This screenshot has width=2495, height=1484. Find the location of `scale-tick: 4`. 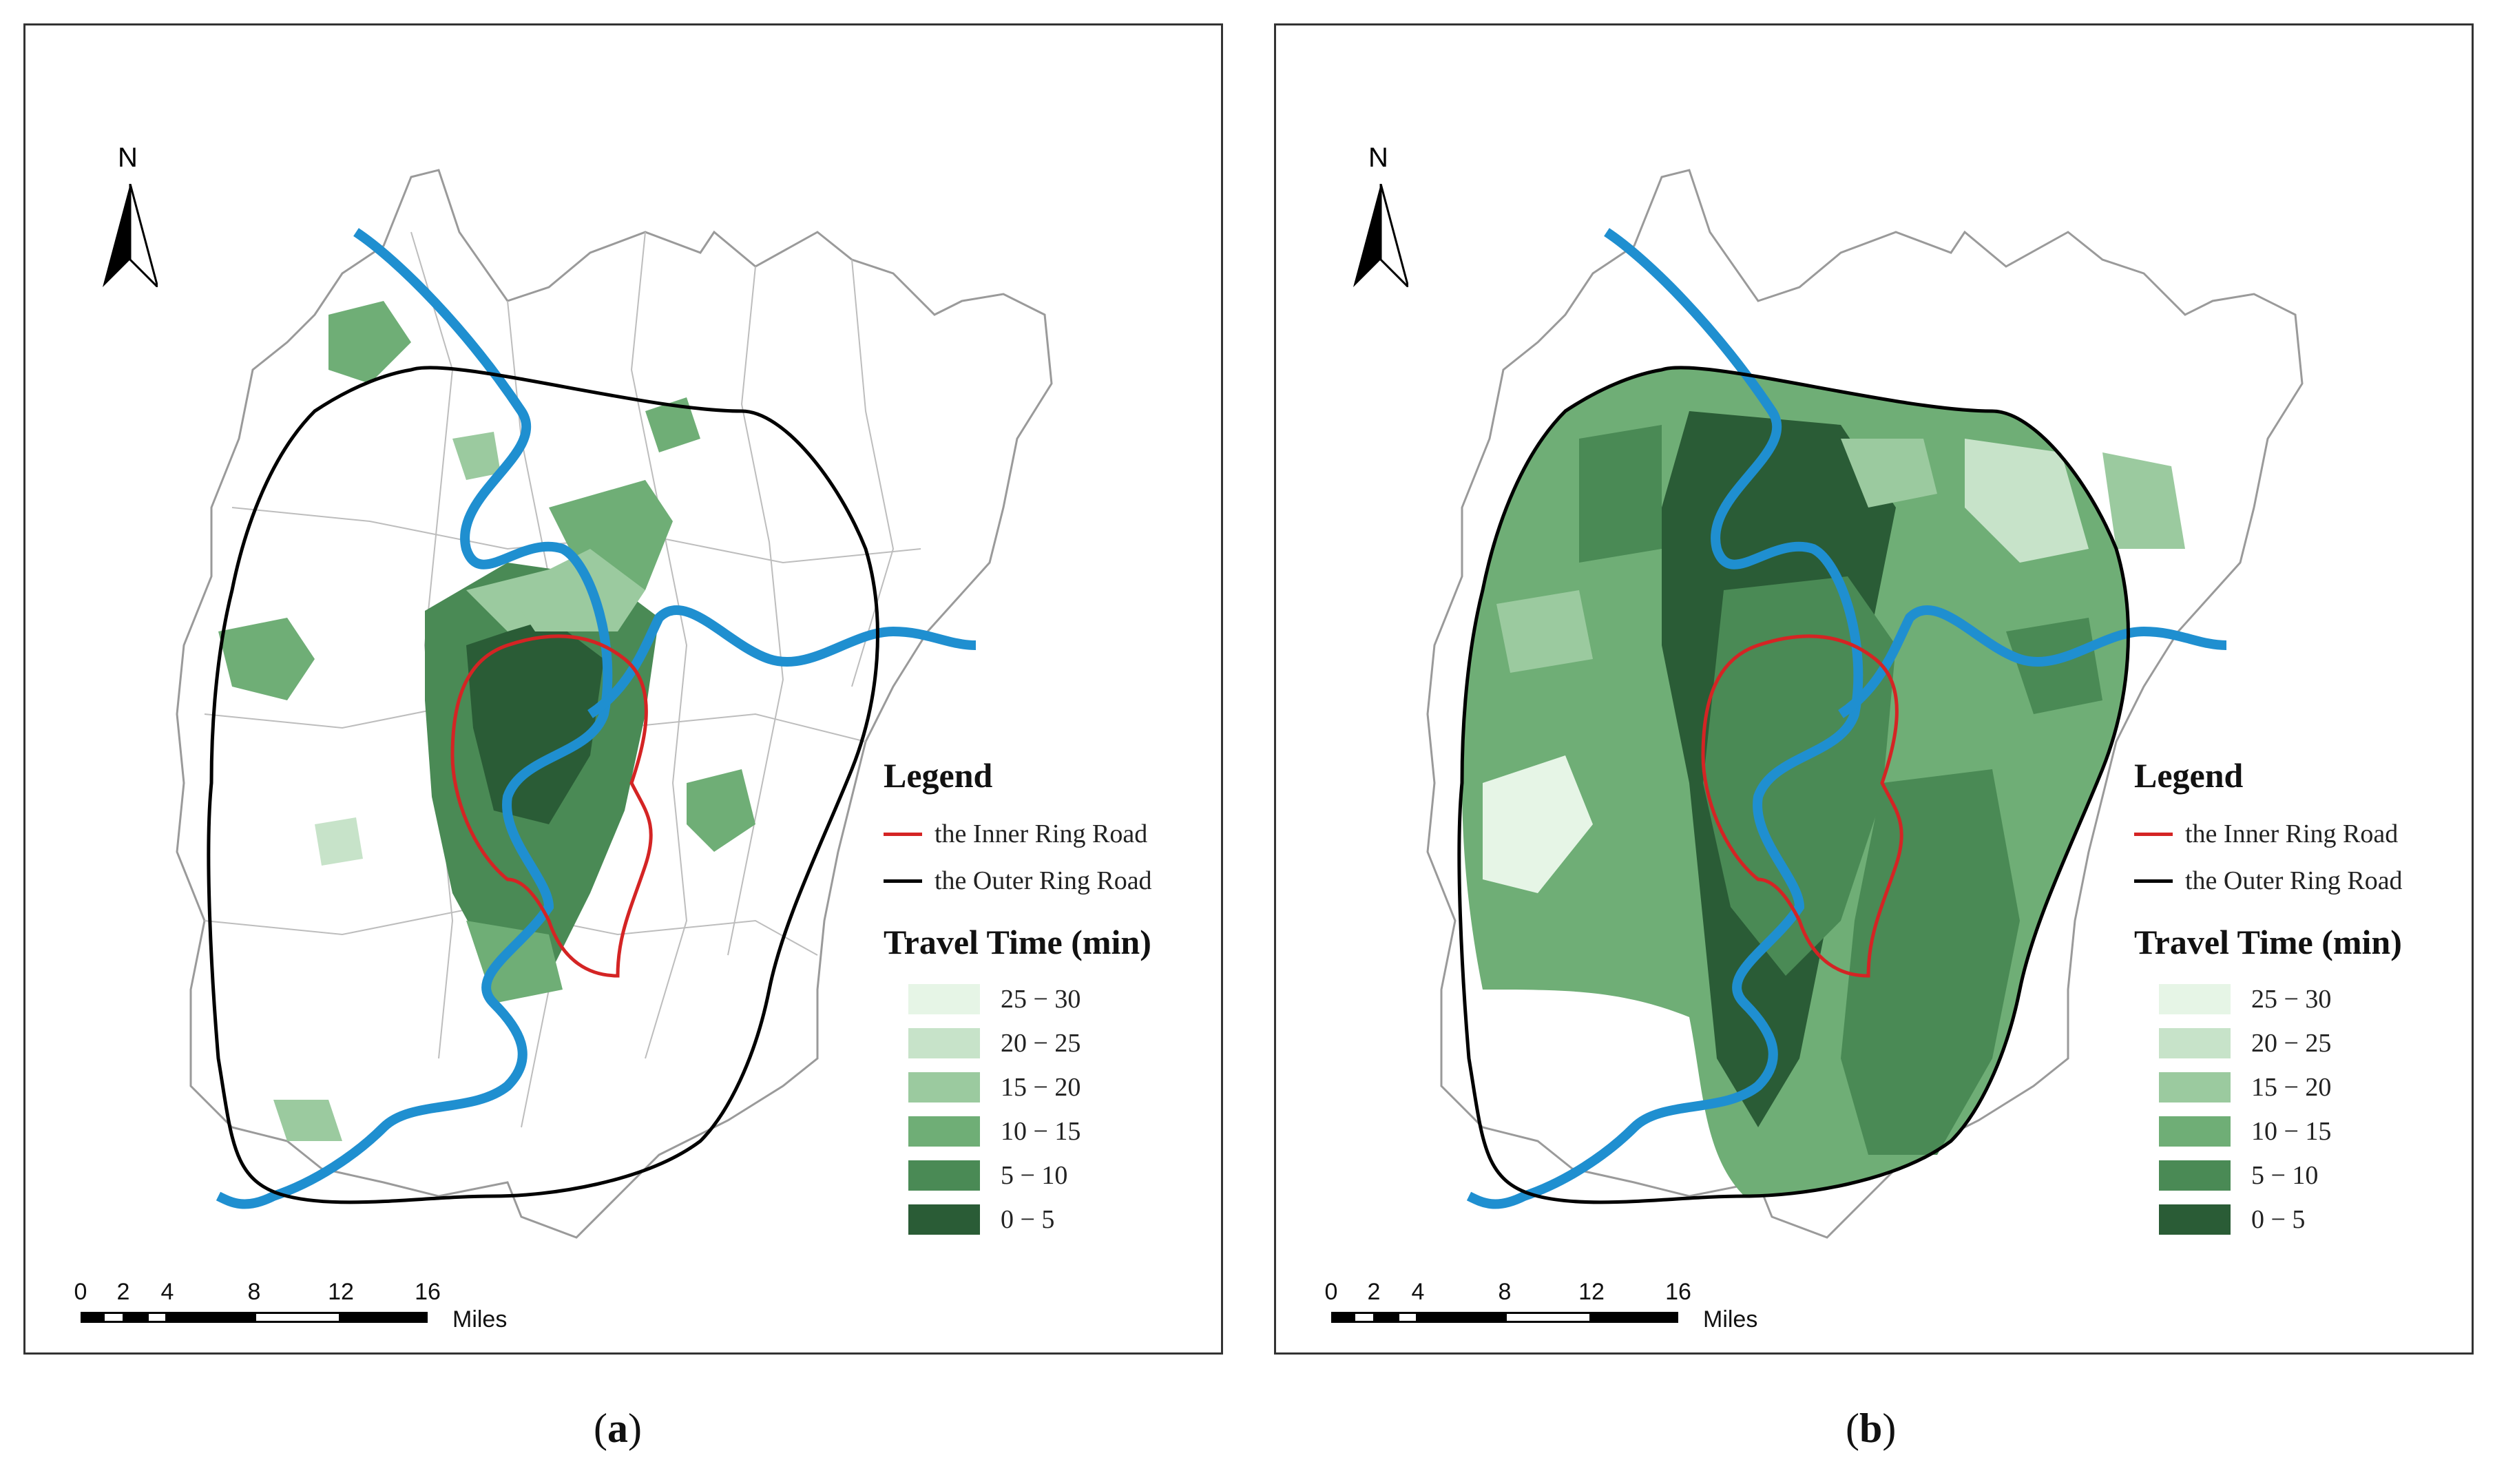

scale-tick: 4 is located at coordinates (167, 1292).